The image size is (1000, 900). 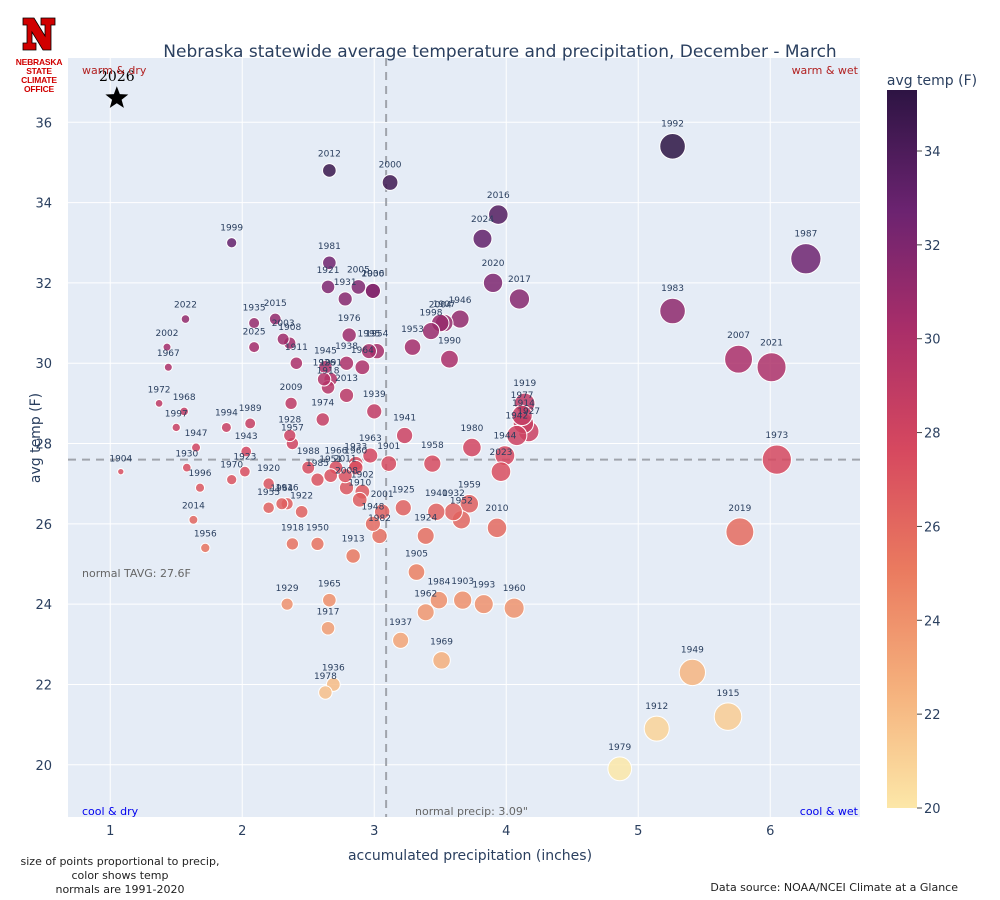 I want to click on point-label: 1966, so click(x=336, y=452).